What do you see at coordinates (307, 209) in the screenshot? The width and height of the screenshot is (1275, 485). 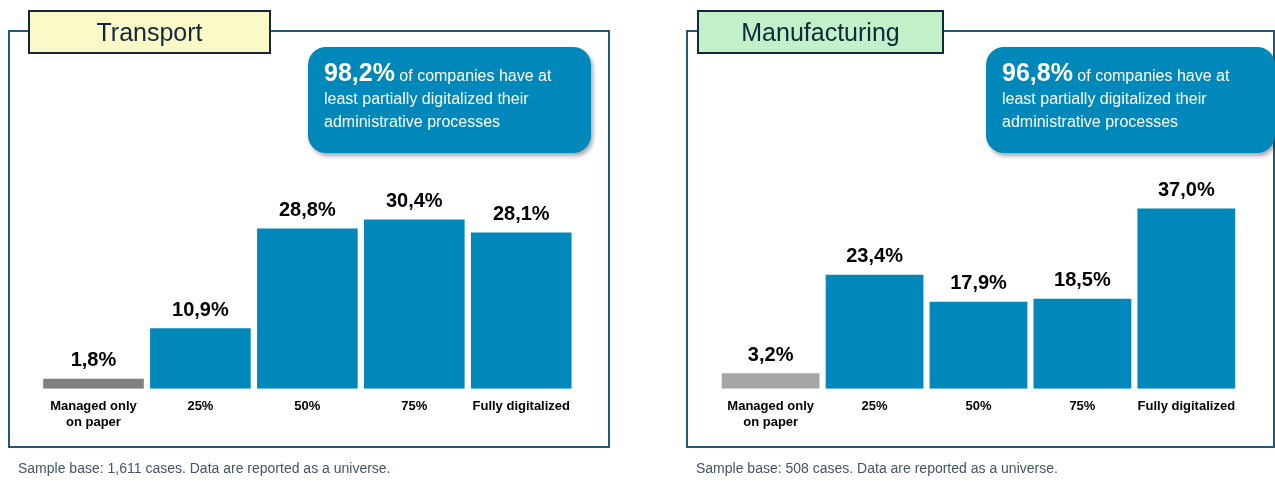 I see `data-label: 28,8%` at bounding box center [307, 209].